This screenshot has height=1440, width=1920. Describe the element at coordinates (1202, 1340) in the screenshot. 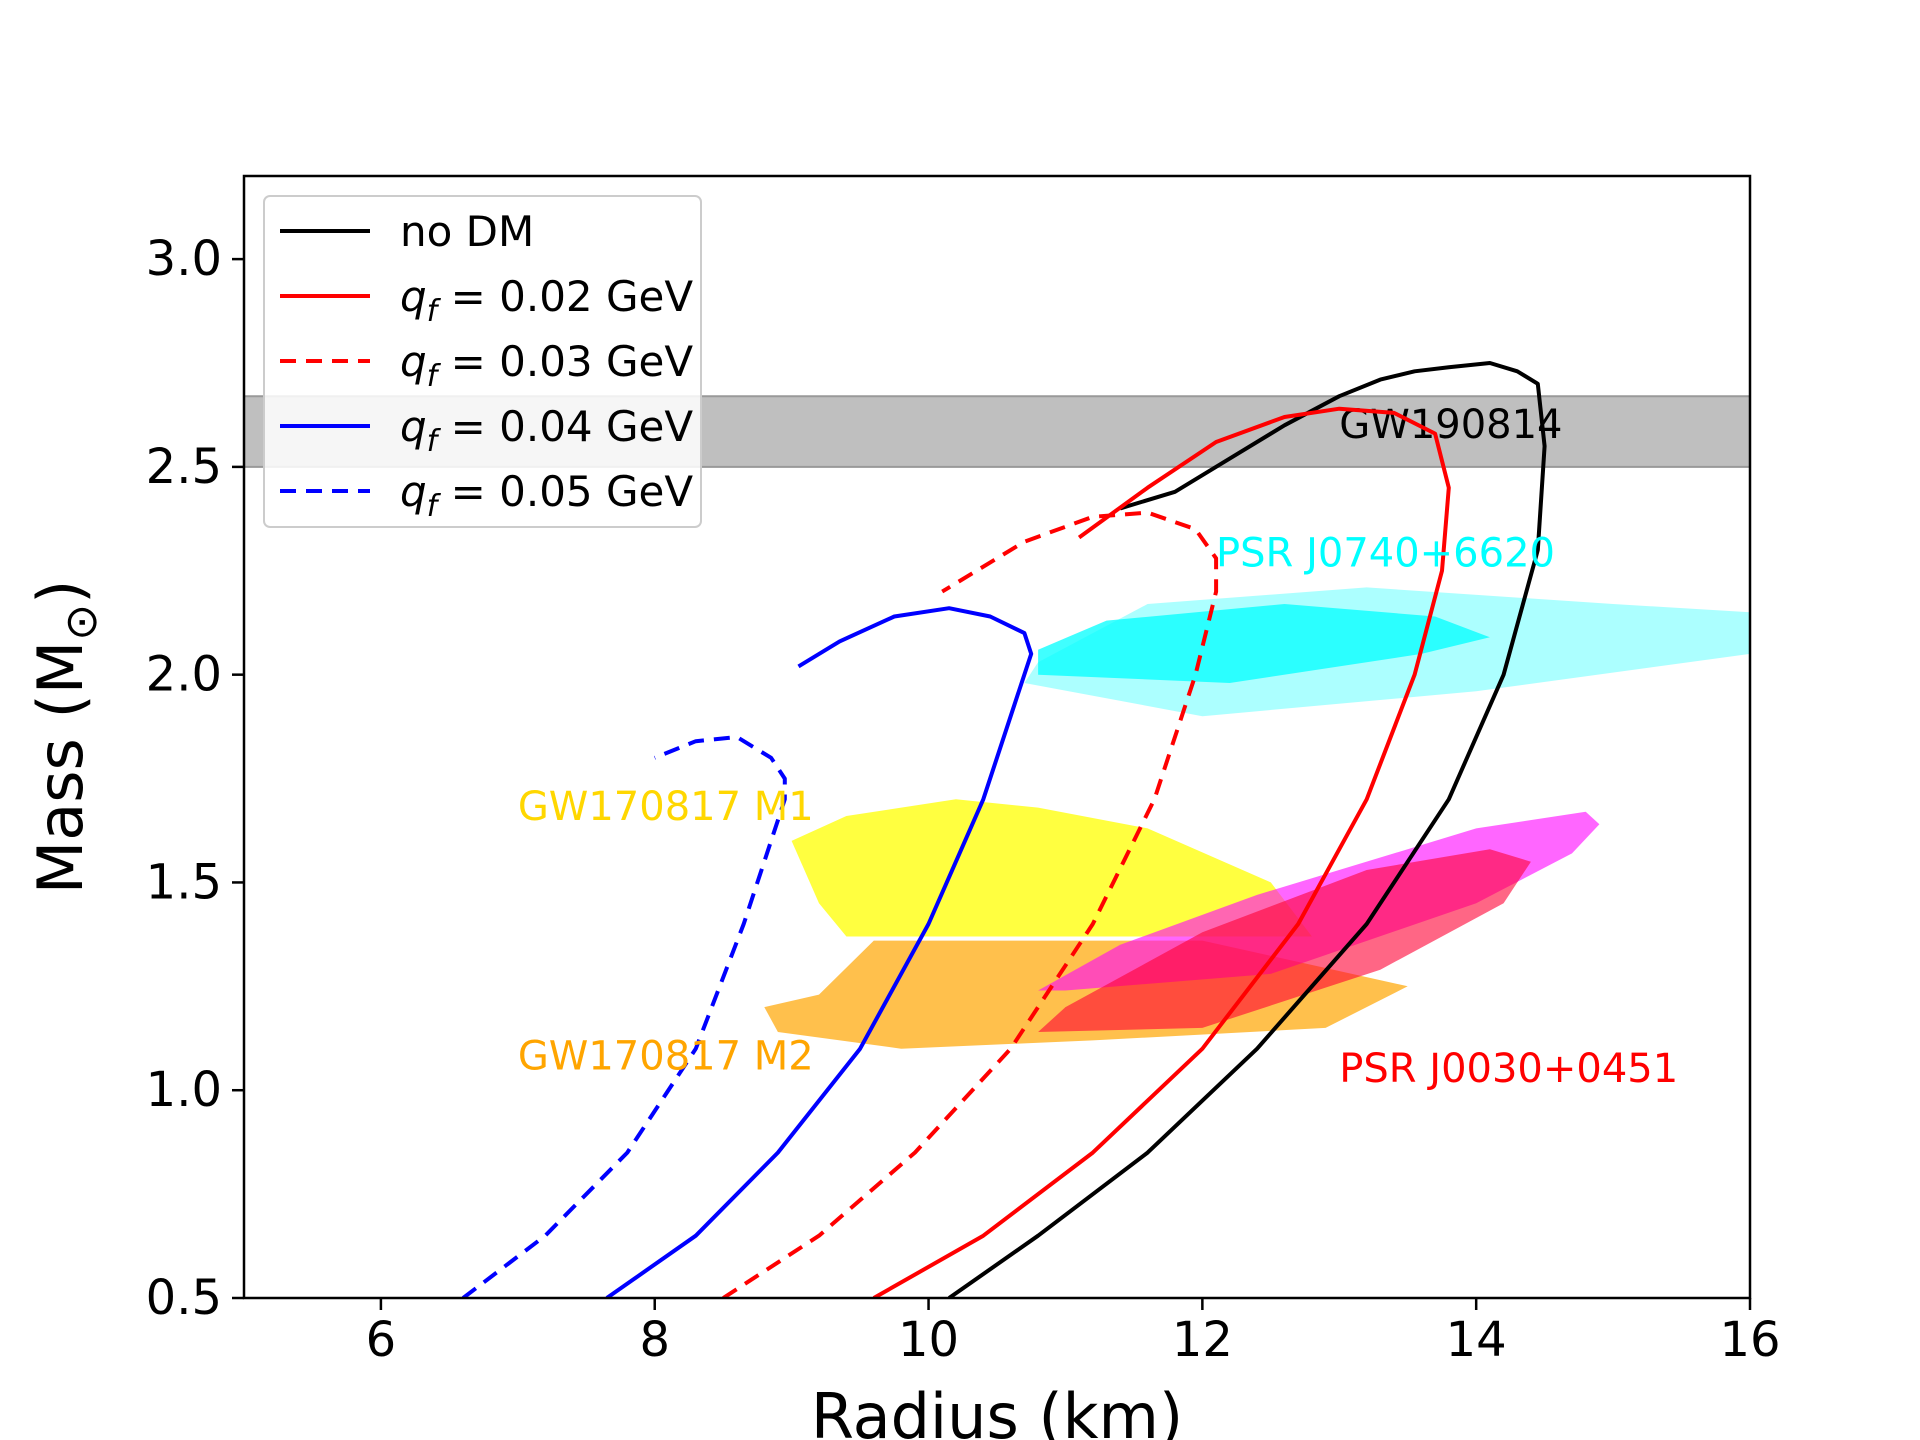

I see `x-tick-label: 12` at that location.